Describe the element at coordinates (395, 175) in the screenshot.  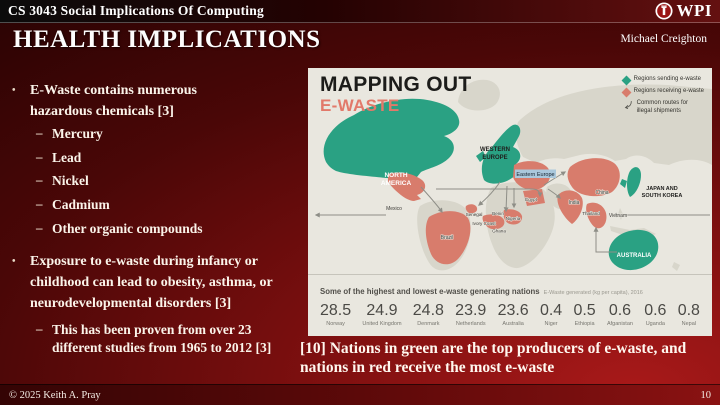
I see `map-label-north-america: NORTH` at that location.